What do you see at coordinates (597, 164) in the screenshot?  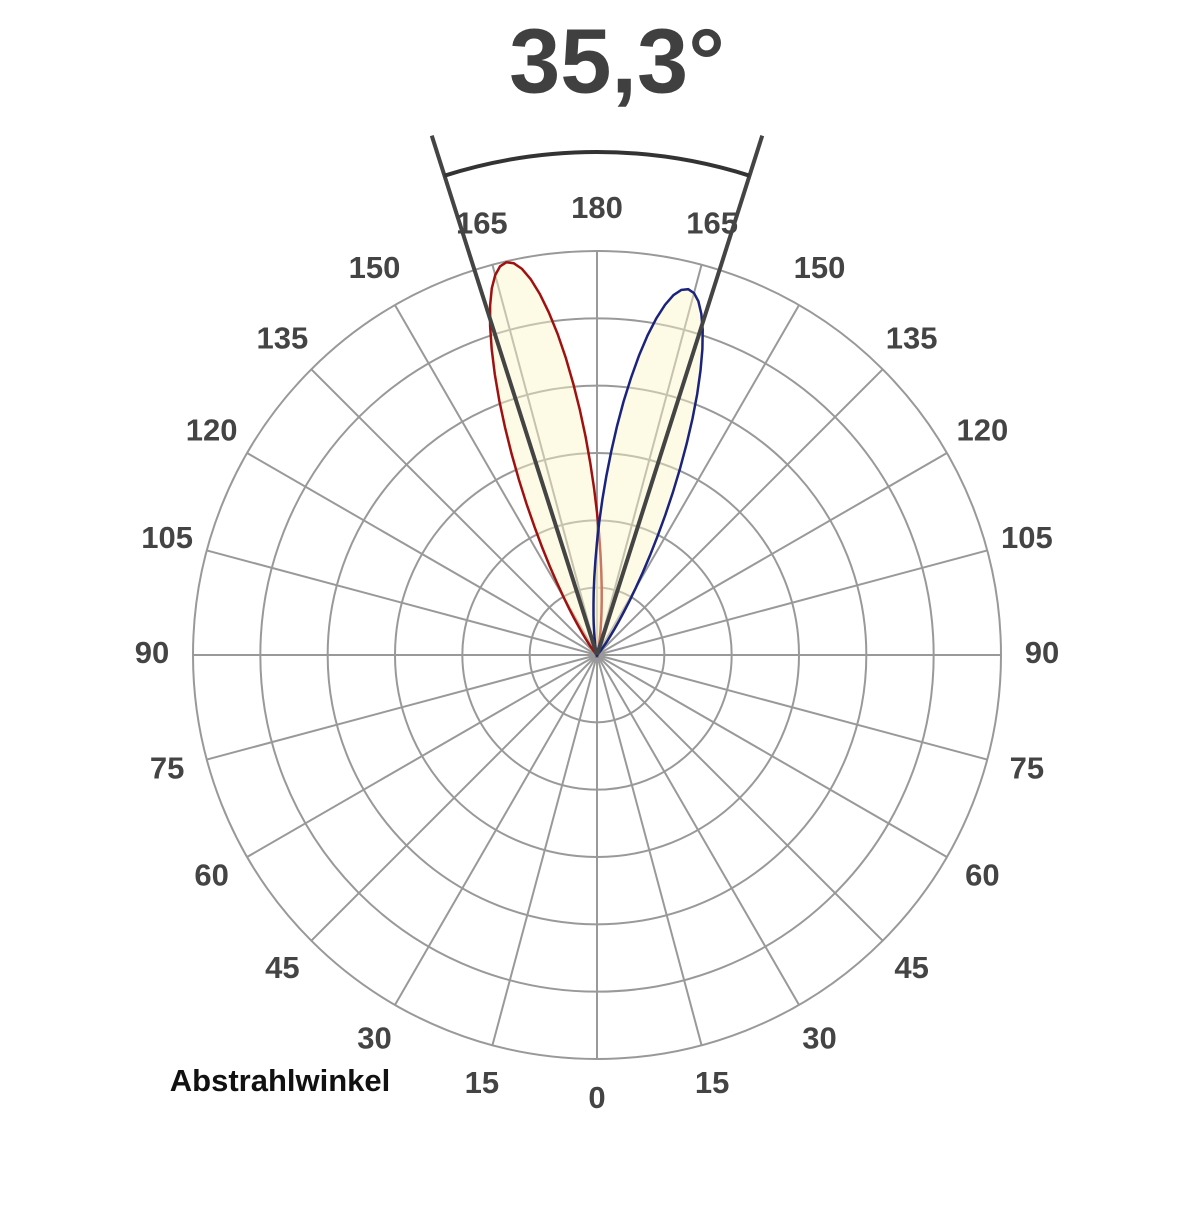 I see `beam-arc` at bounding box center [597, 164].